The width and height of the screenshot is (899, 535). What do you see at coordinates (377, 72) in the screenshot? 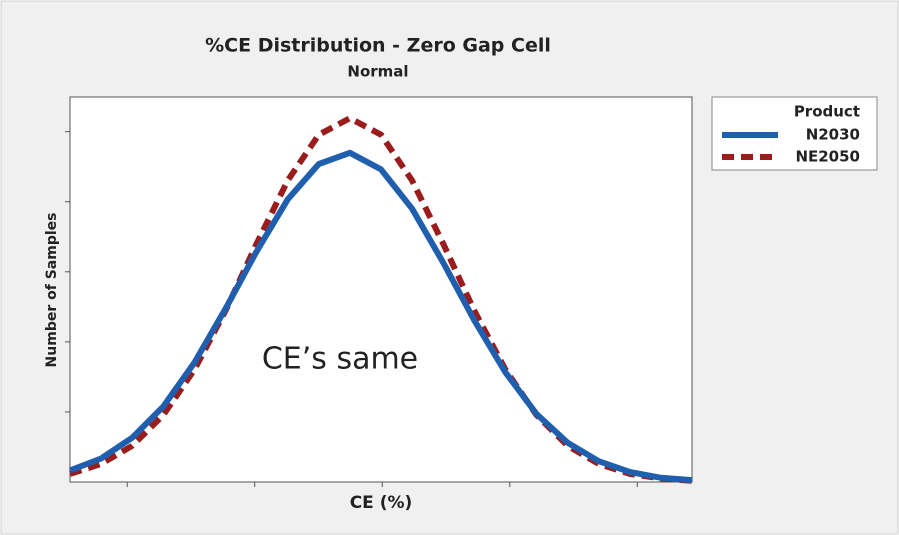
I see `chart-subtitle: Normal` at bounding box center [377, 72].